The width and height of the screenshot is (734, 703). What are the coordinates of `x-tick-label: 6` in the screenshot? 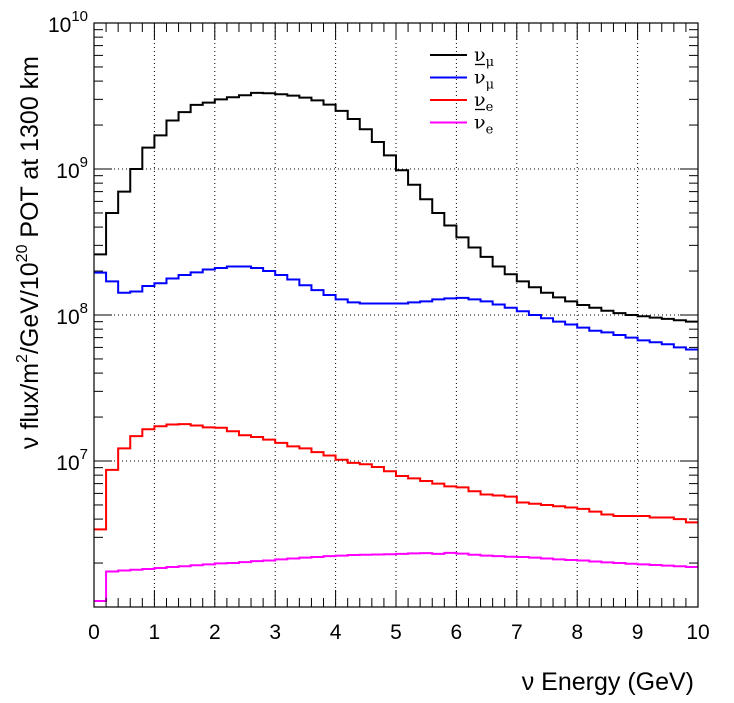 It's located at (457, 632).